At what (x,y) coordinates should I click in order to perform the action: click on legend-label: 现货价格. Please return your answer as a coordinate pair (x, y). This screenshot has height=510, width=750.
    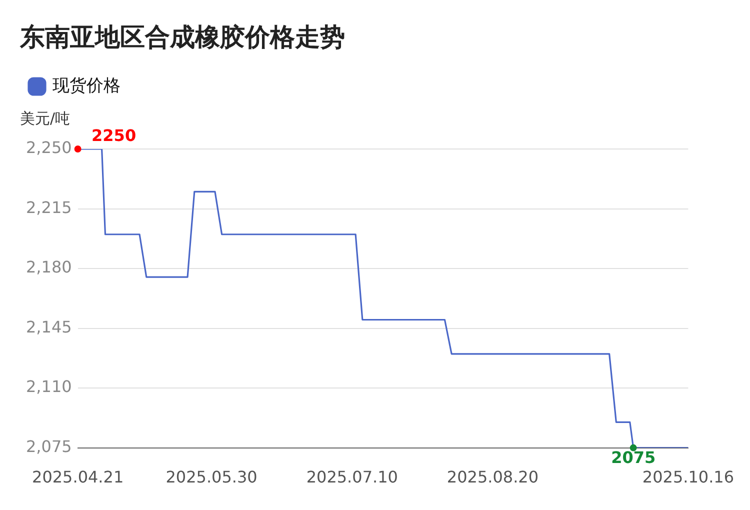
    Looking at the image, I should click on (86, 86).